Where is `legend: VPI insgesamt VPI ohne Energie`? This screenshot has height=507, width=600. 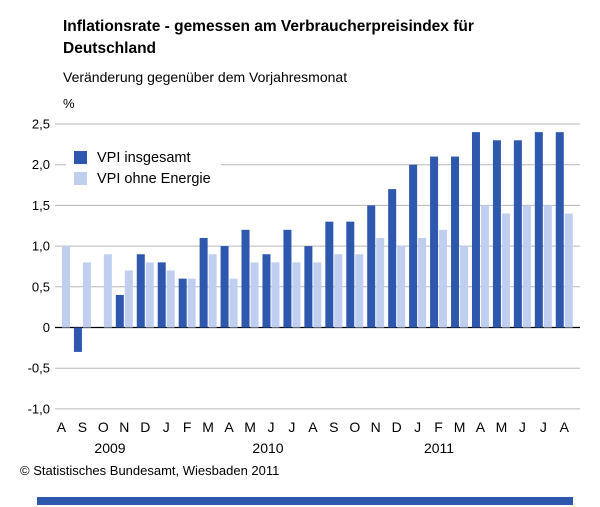
legend: VPI insgesamt VPI ohne Energie is located at coordinates (143, 168).